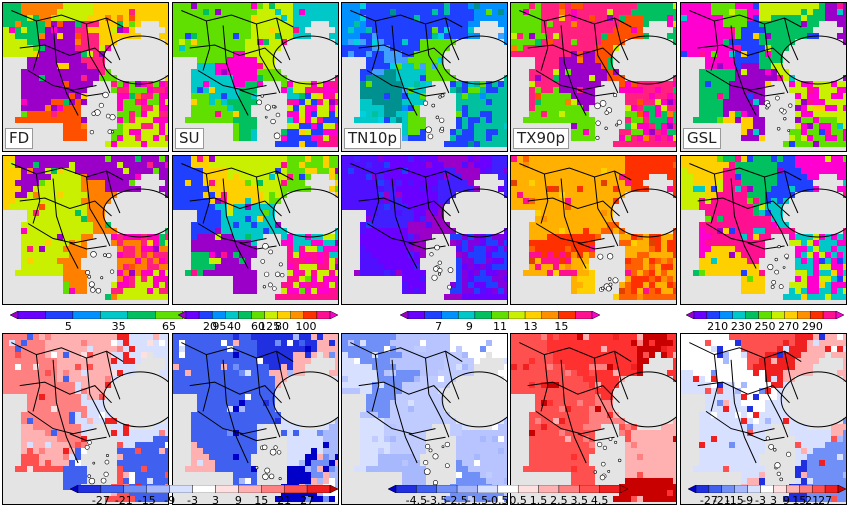 This screenshot has width=850, height=509. I want to click on colorbar: 210 230 250 270 290, so click(765, 323).